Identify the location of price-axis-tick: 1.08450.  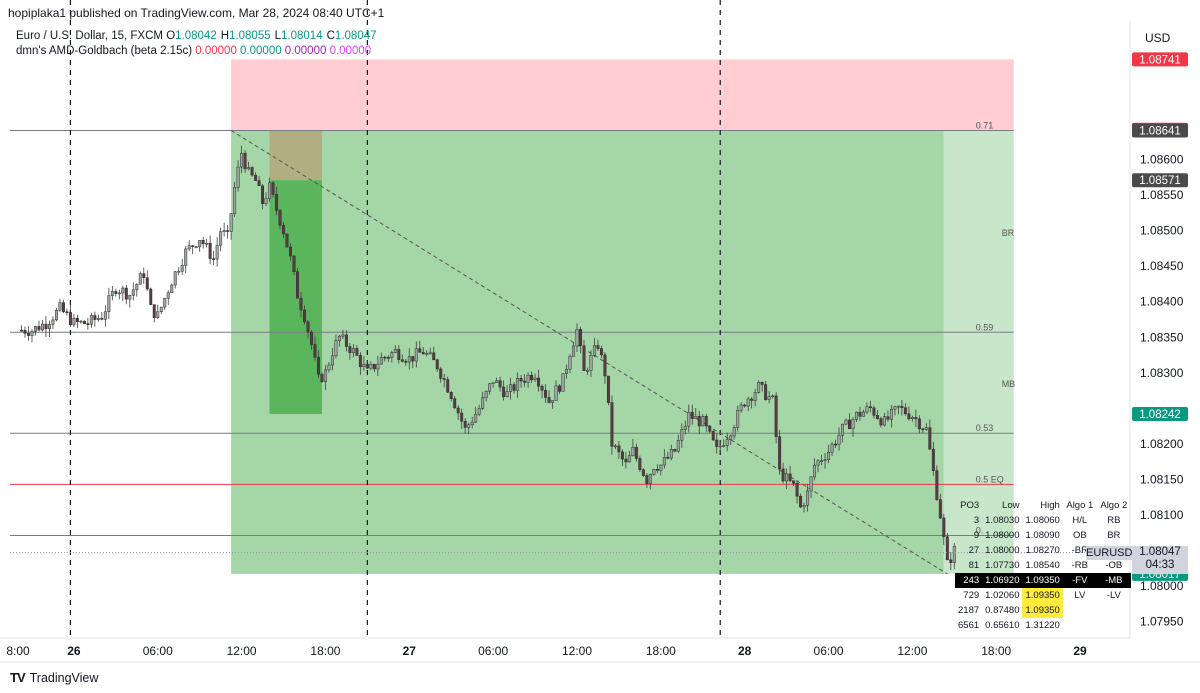
(1162, 266).